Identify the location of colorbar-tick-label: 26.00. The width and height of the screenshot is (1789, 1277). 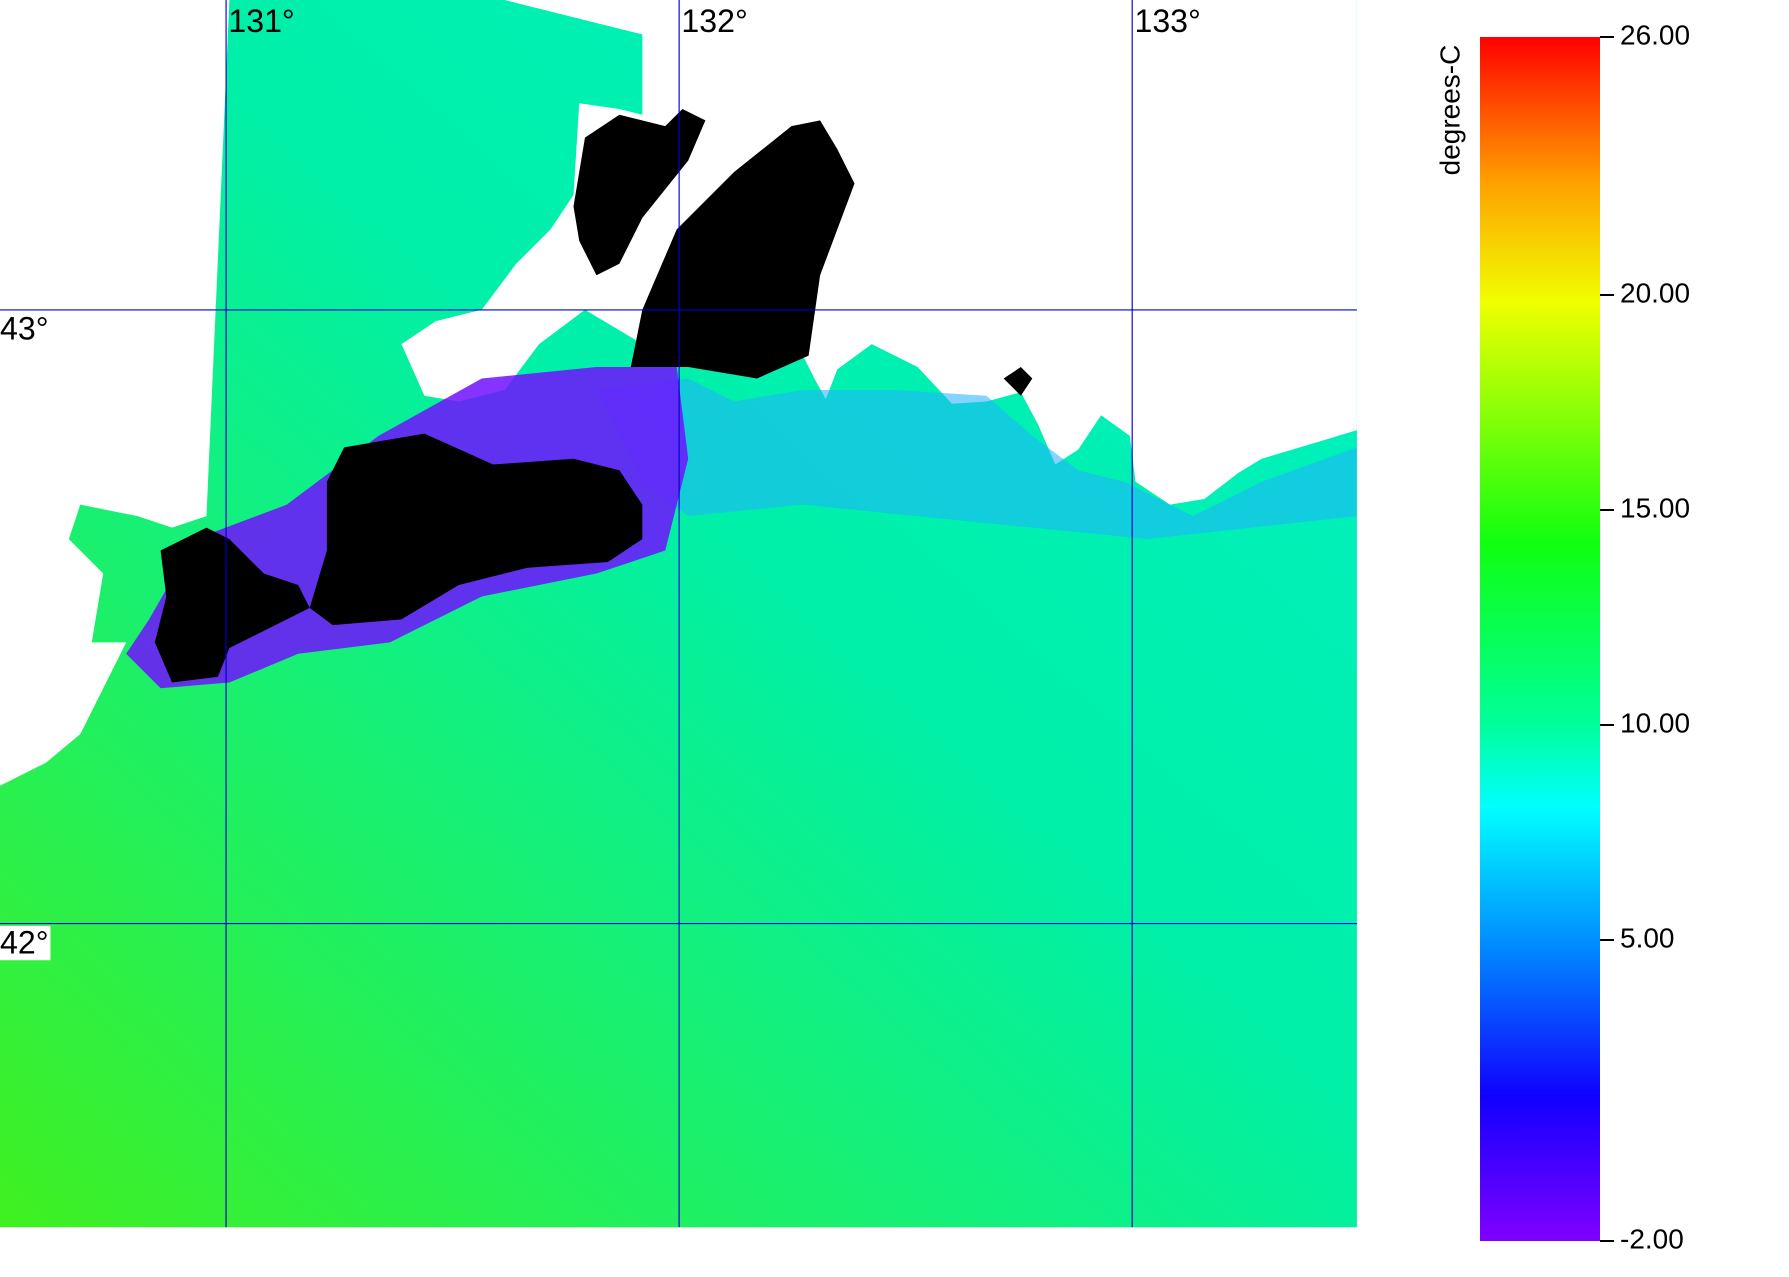
(1655, 34).